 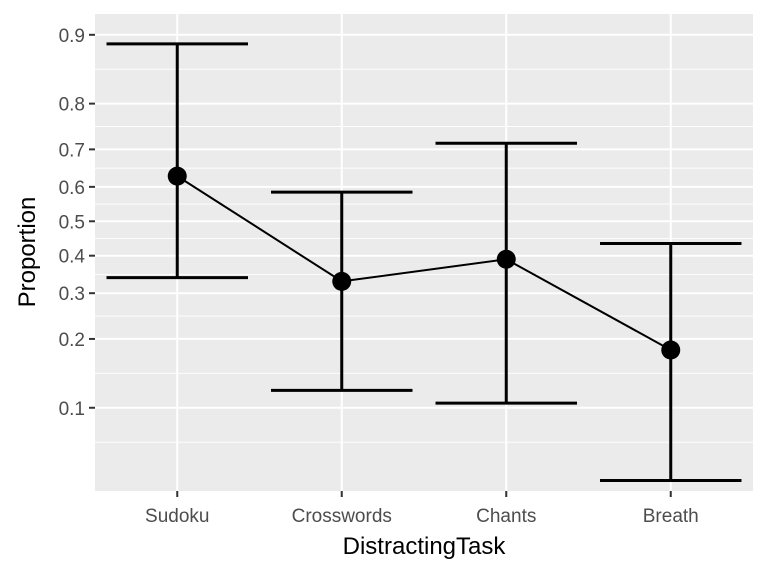 I want to click on x-tick-label: Chants, so click(x=506, y=516).